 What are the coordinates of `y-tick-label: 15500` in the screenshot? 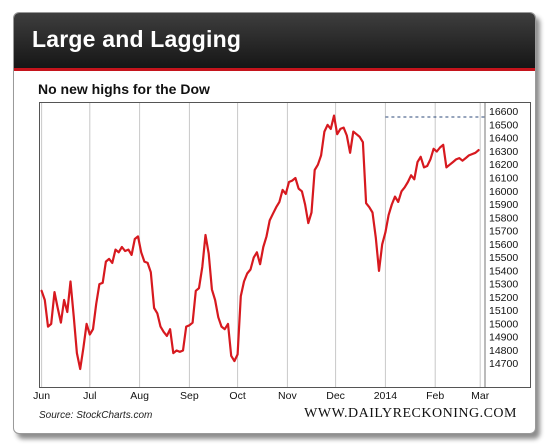 It's located at (503, 258).